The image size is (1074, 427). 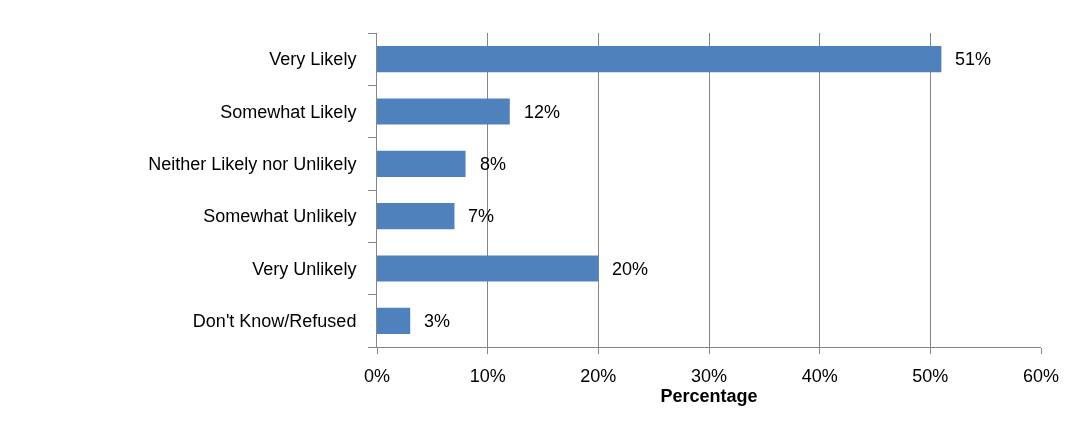 What do you see at coordinates (252, 164) in the screenshot?
I see `y-tick-label: Neither Likely nor Unlikely` at bounding box center [252, 164].